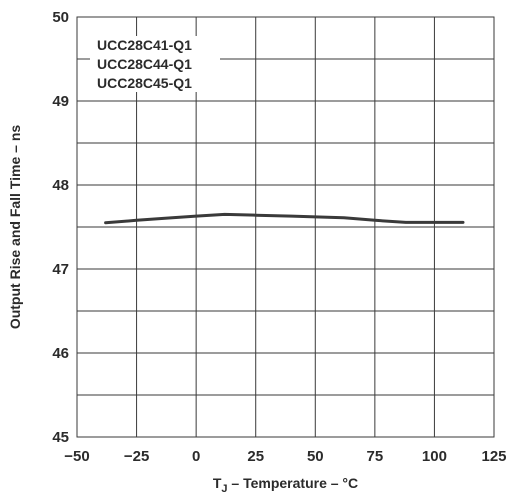 This screenshot has width=509, height=496. I want to click on legend: UCC28C41-Q1 UCC28C44-Q1 UCC28C45-Q1, so click(155, 64).